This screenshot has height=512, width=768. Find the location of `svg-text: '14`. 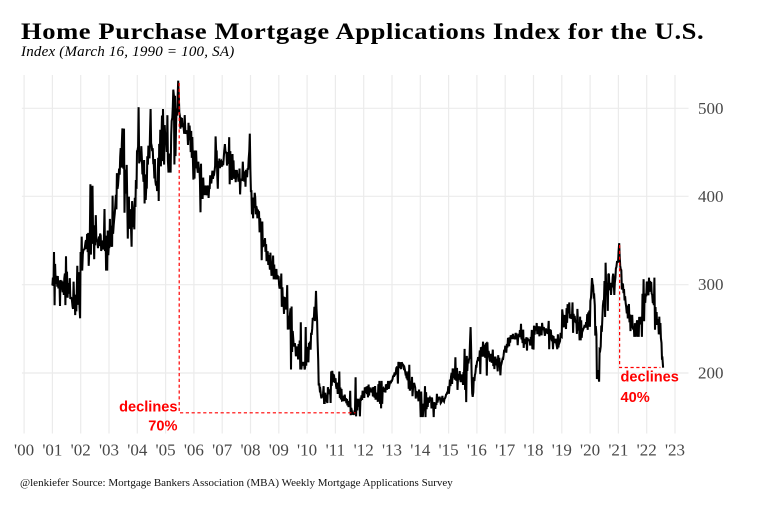

svg-text: '14 is located at coordinates (420, 450).